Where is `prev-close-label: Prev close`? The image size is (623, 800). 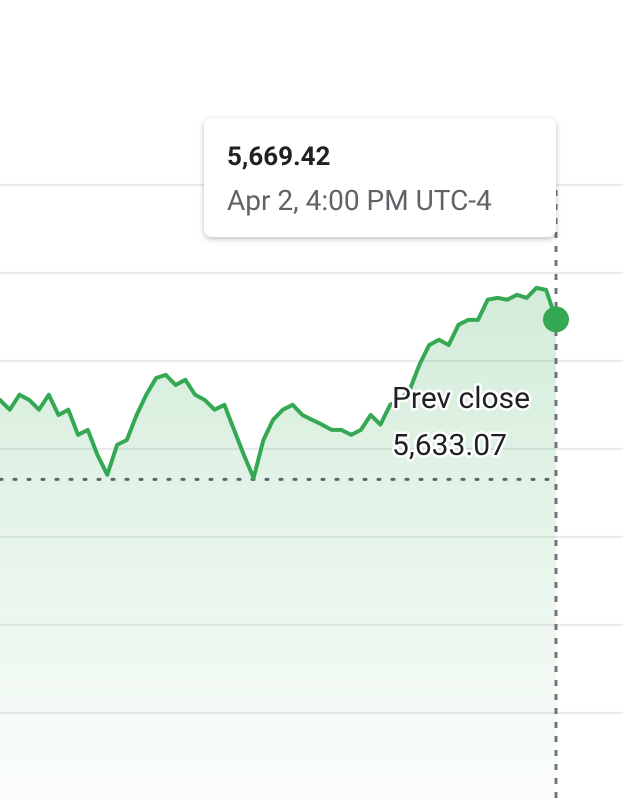
prev-close-label: Prev close is located at coordinates (461, 398).